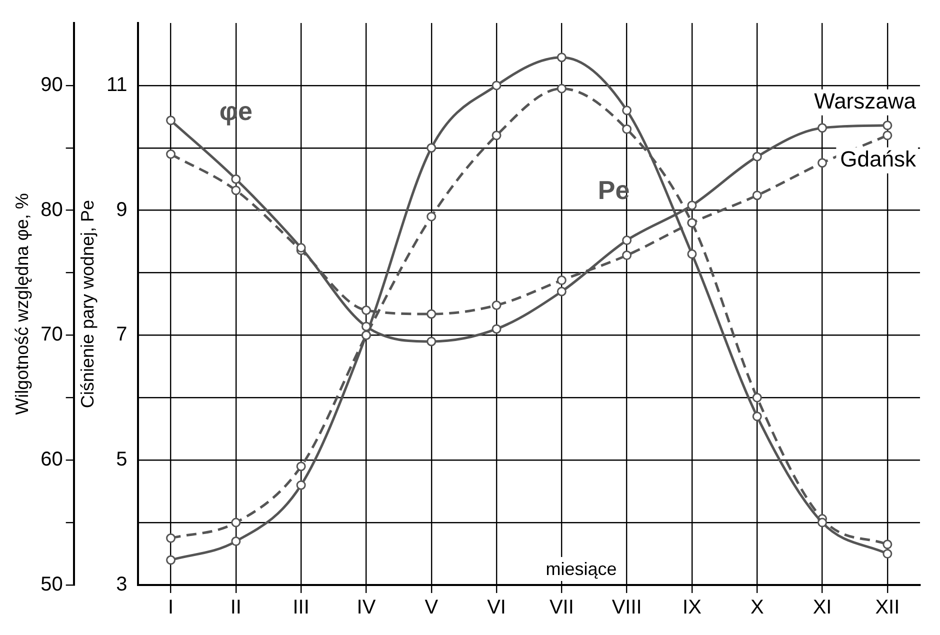 The image size is (940, 635). I want to click on y2-axis-title: Ciśnienie pary wodnej, Pe, so click(88, 304).